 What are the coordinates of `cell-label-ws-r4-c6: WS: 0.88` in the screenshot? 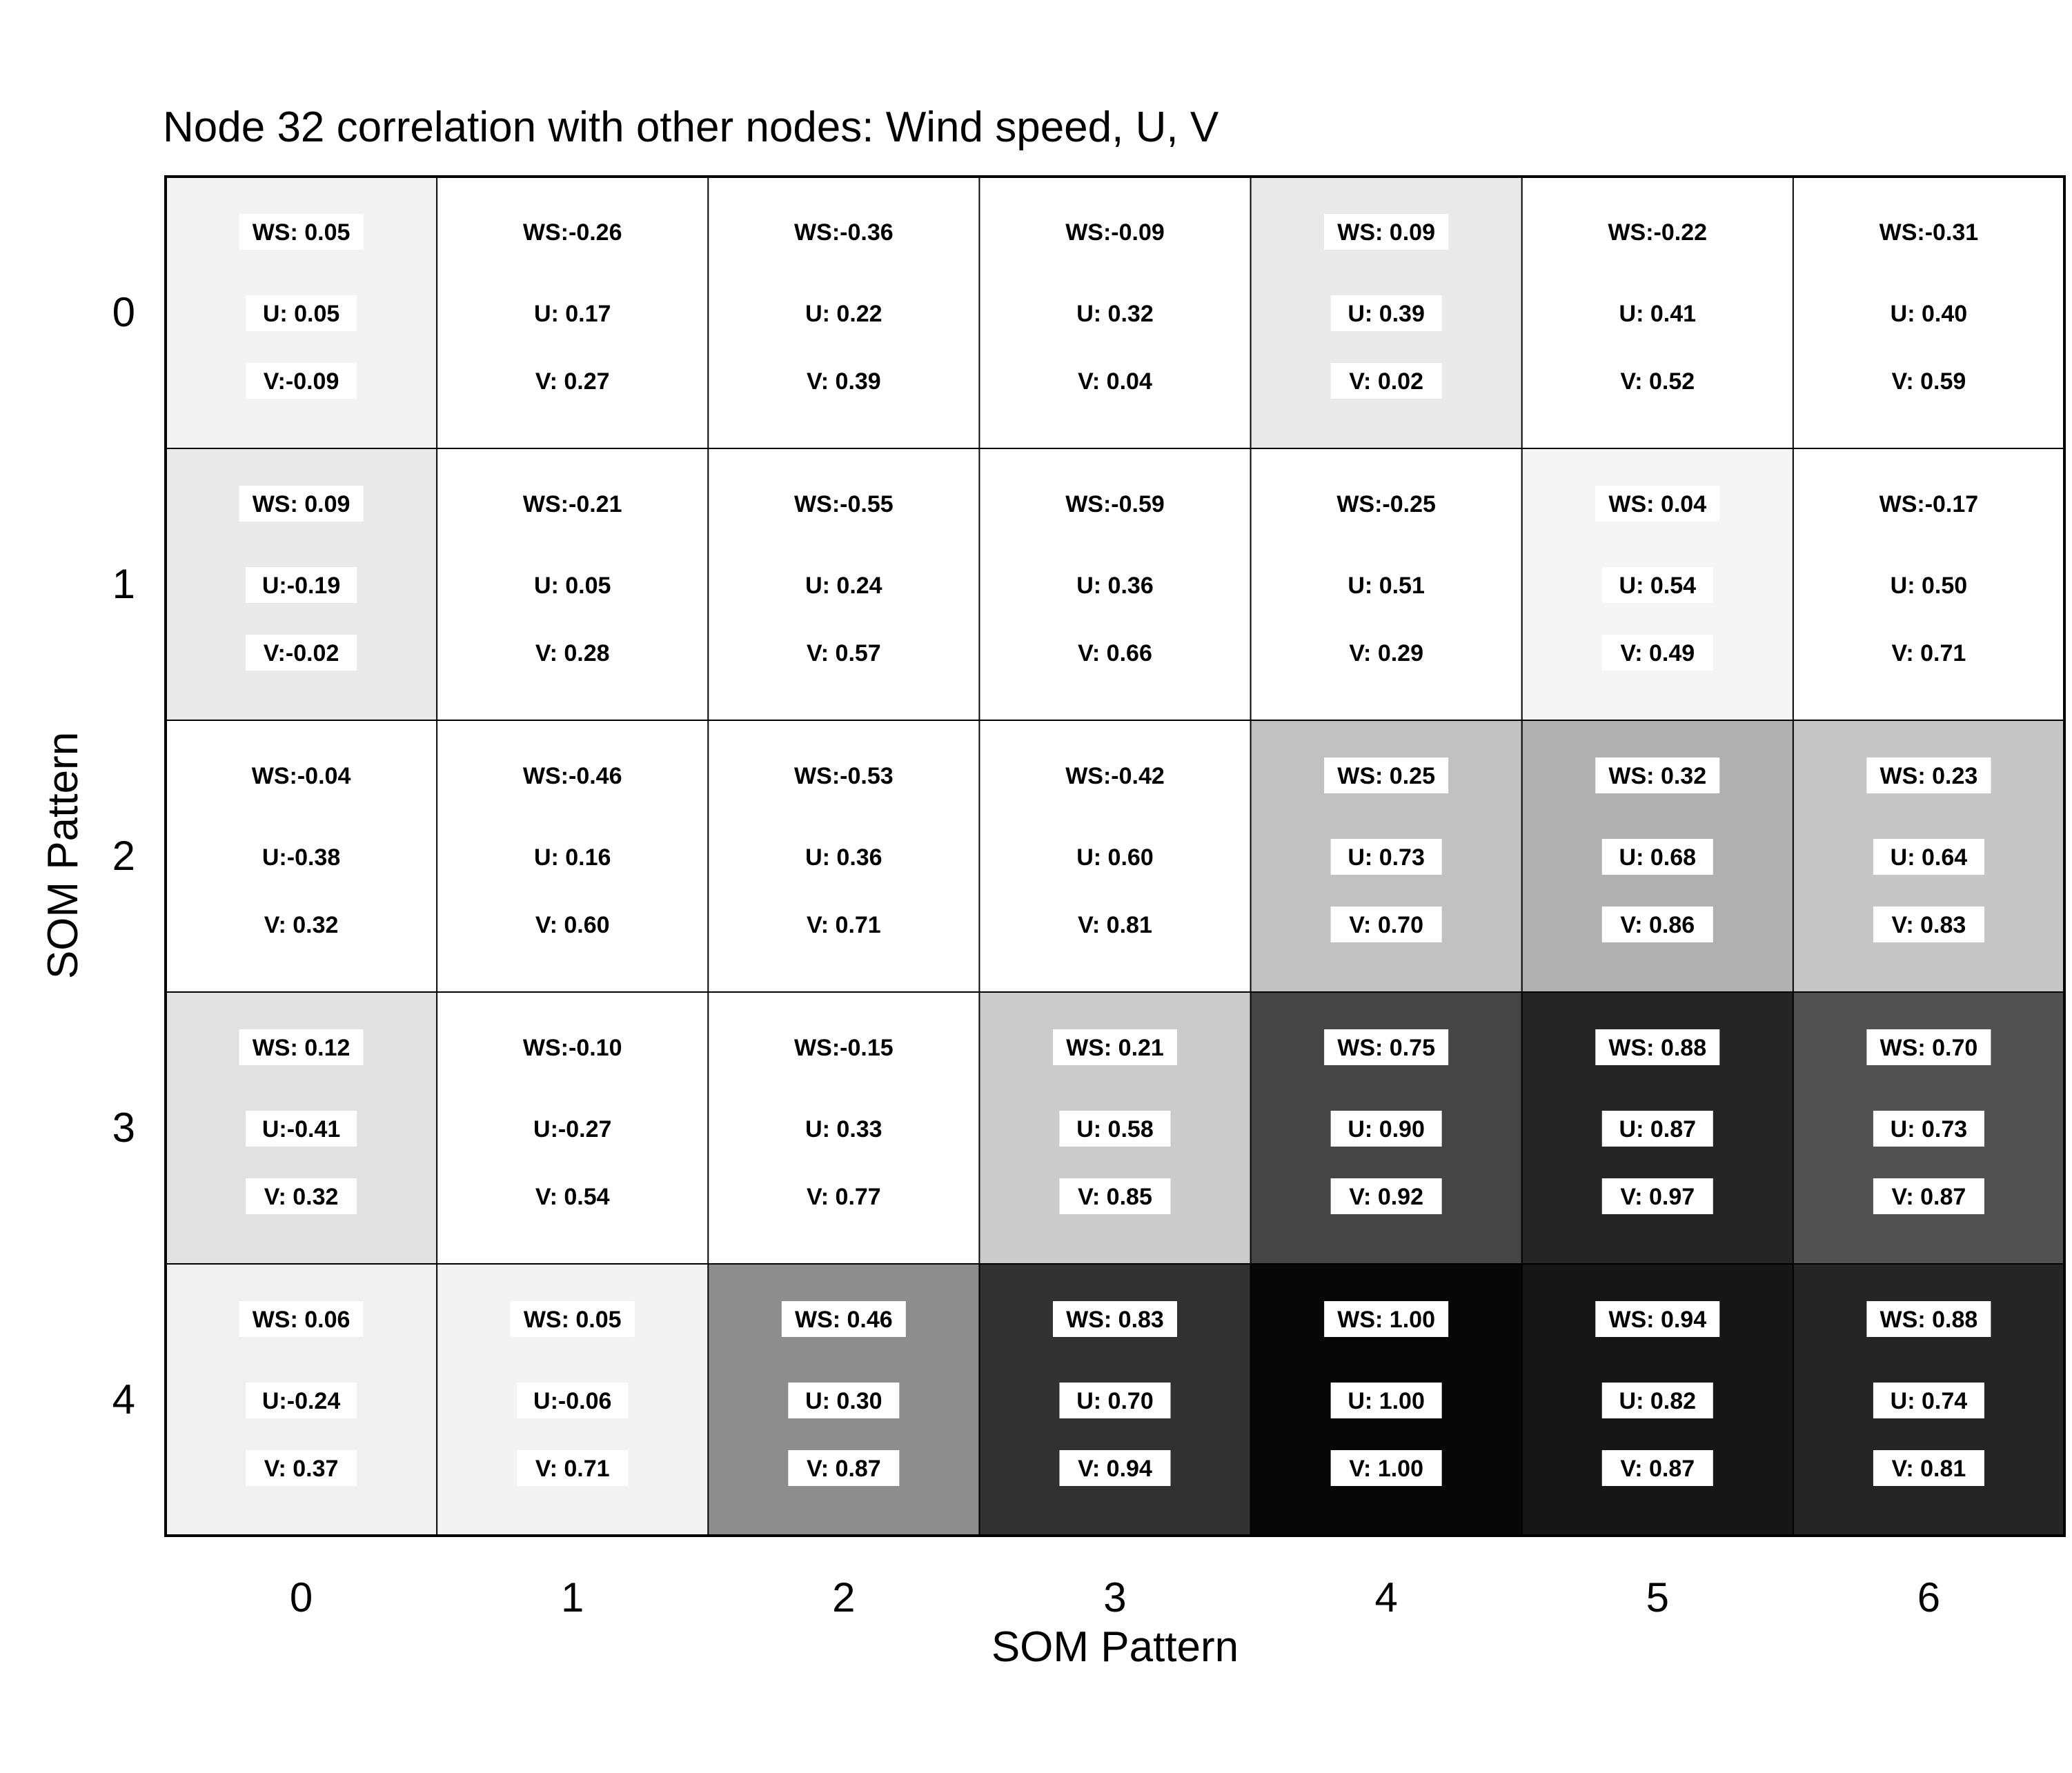 It's located at (1929, 1320).